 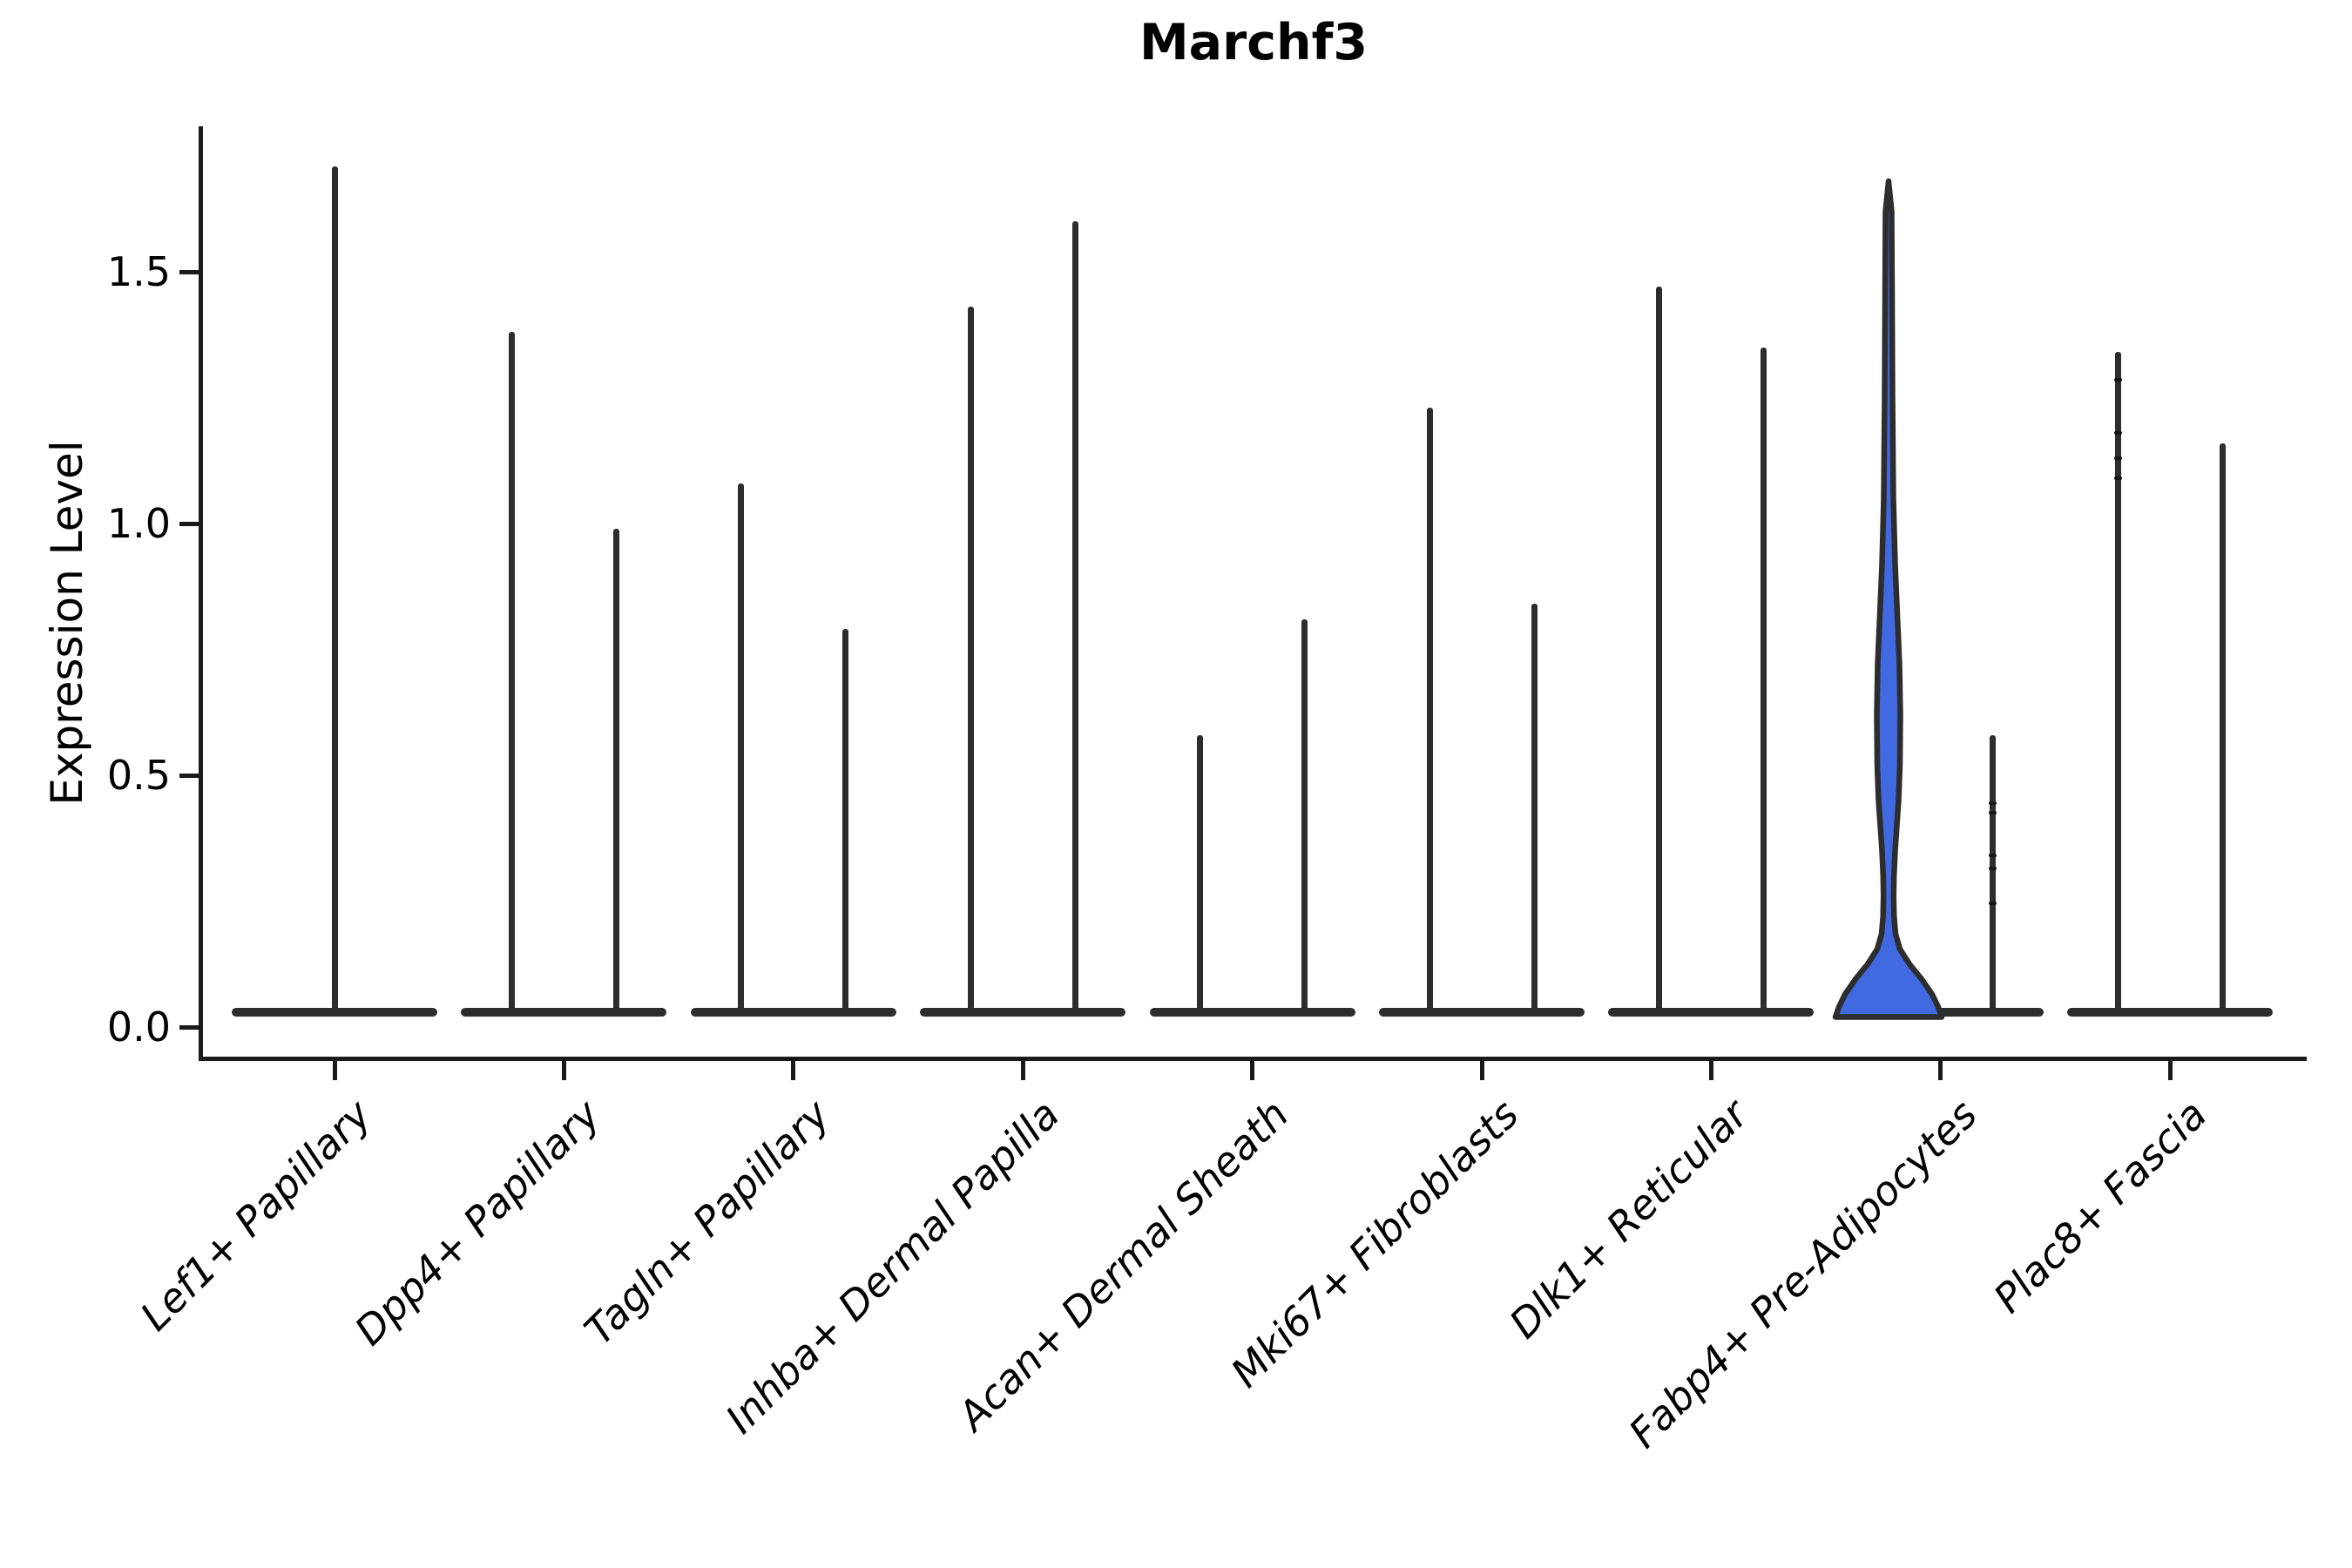 I want to click on y-tick-label: 1.0, so click(x=138, y=523).